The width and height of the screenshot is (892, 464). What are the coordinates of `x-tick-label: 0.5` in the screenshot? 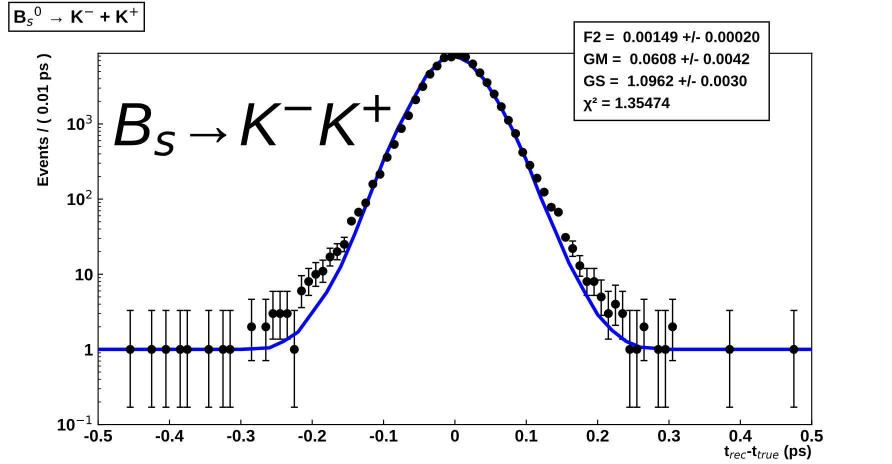 It's located at (811, 436).